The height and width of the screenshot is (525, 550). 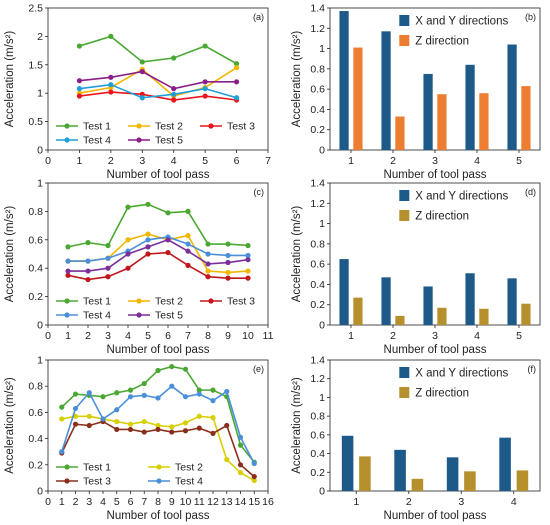 I want to click on y-tick-label: 0.8, so click(x=317, y=69).